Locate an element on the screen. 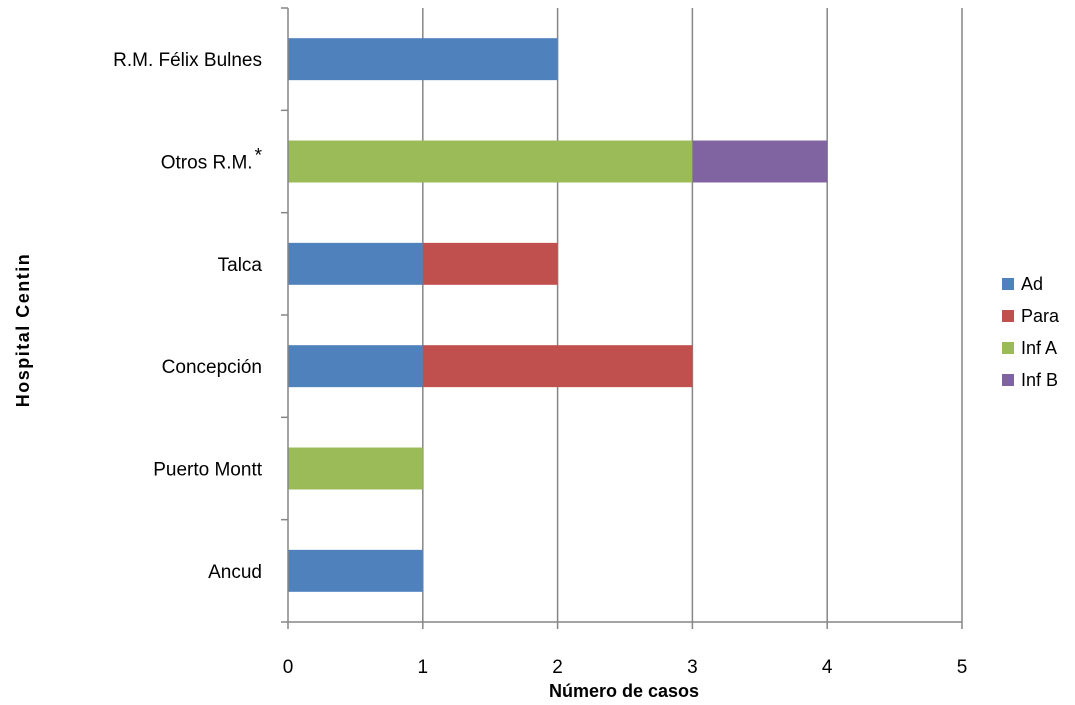 This screenshot has width=1075, height=705. x-tick-labels: 0 1 2 3 4 5 is located at coordinates (625, 667).